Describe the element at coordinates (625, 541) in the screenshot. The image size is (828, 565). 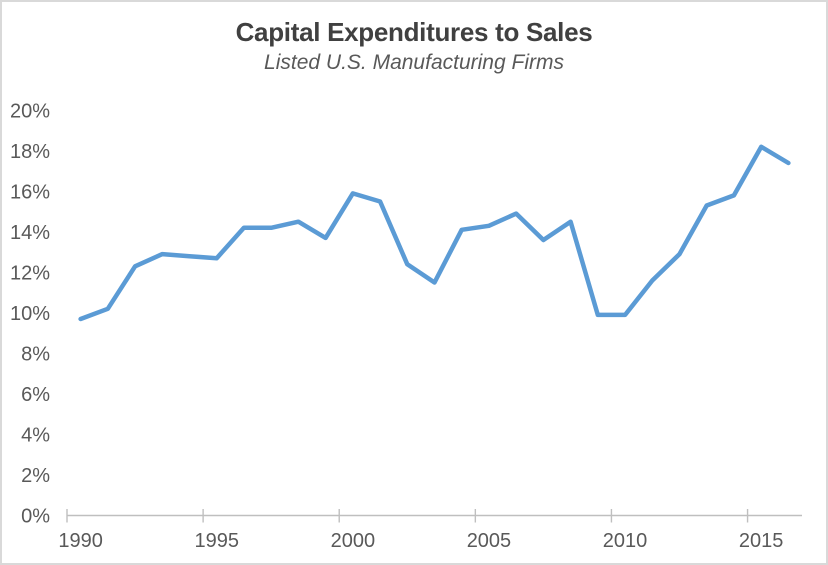
I see `x-axis-tick-label: 2010` at that location.